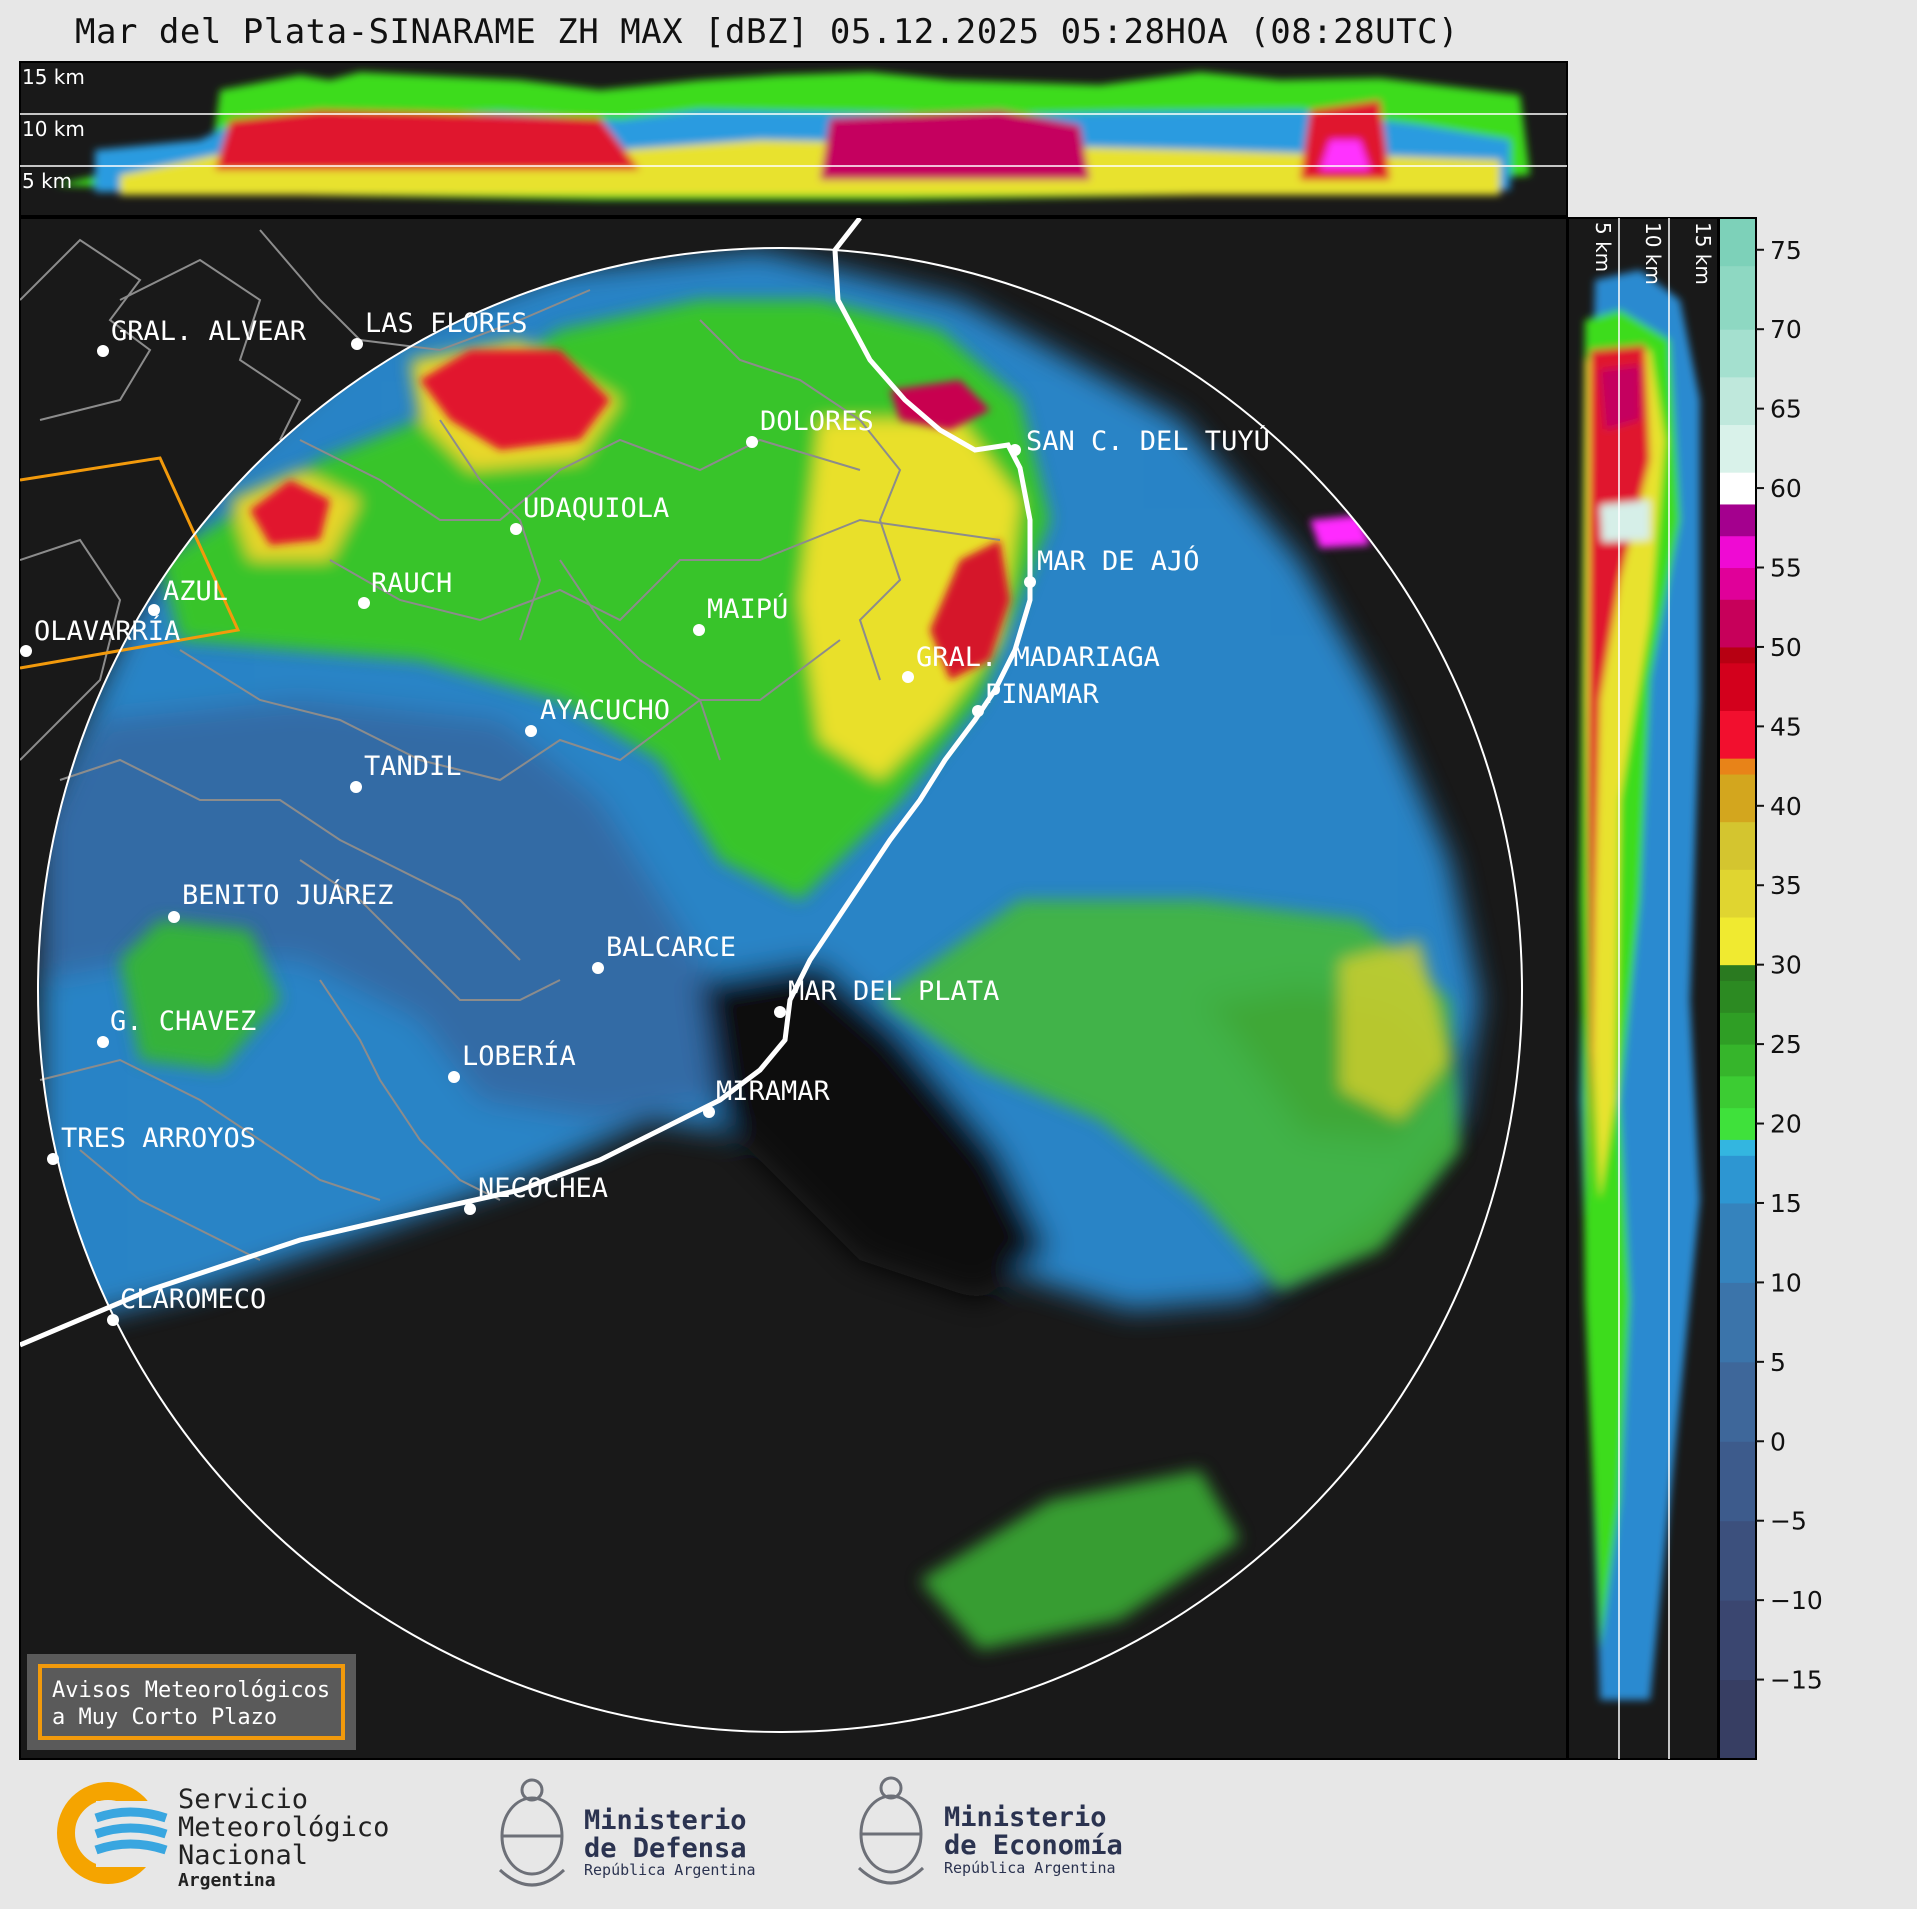  Describe the element at coordinates (1118, 561) in the screenshot. I see `svg-text: MAR DE AJÓ` at that location.